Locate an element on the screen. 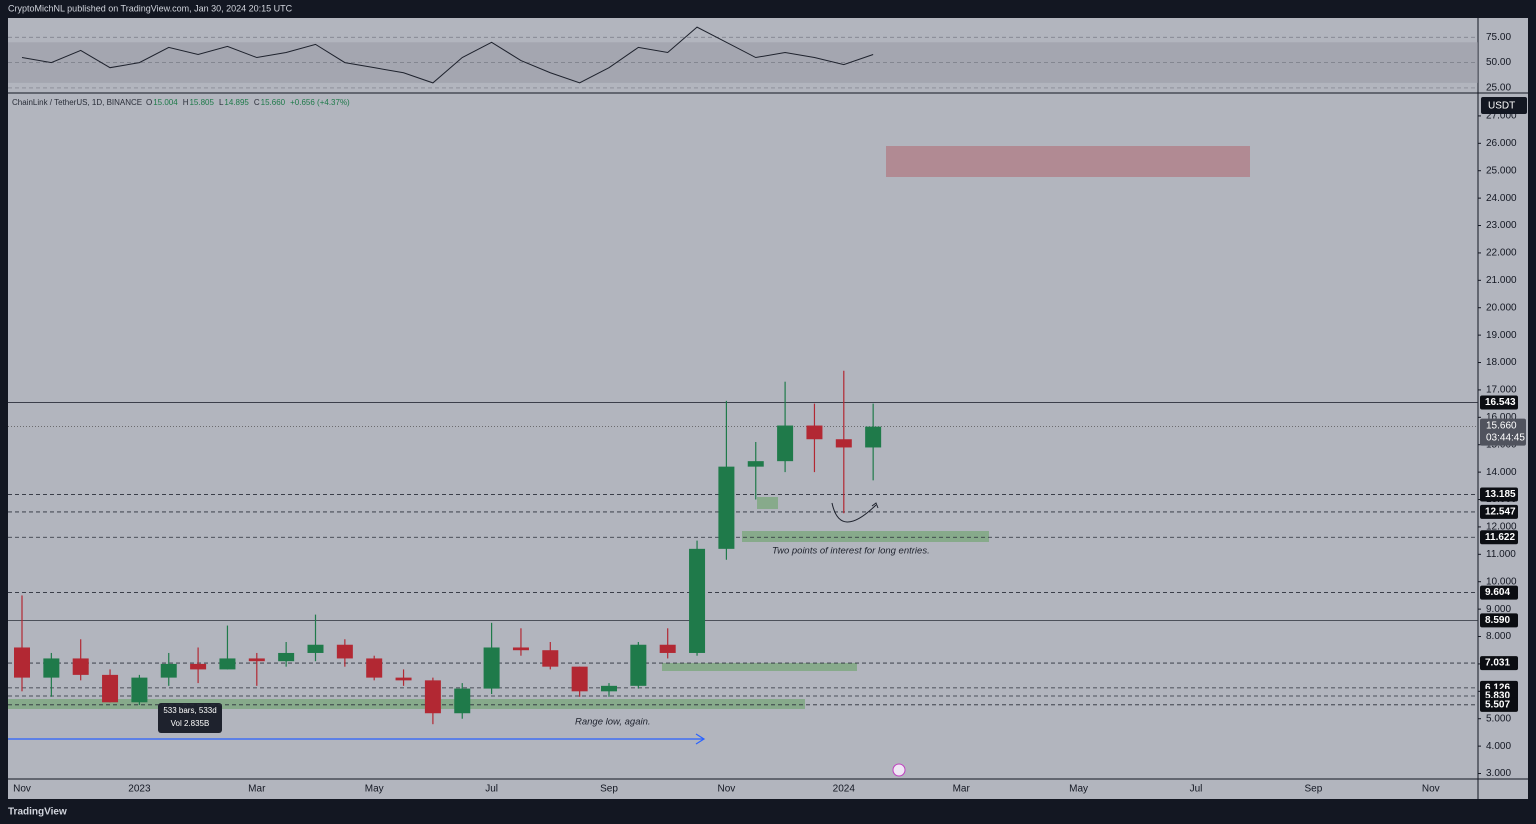 This screenshot has height=824, width=1536. annotation: Two points of interest for long entries. is located at coordinates (851, 551).